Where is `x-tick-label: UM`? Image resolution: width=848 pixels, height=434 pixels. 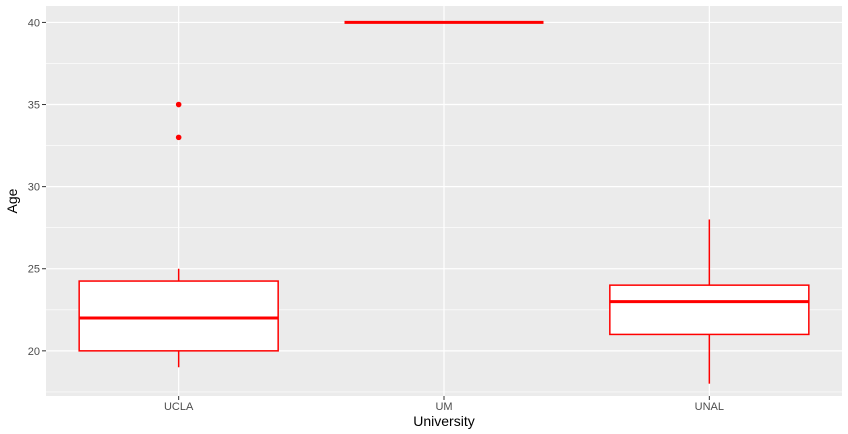 x-tick-label: UM is located at coordinates (443, 407).